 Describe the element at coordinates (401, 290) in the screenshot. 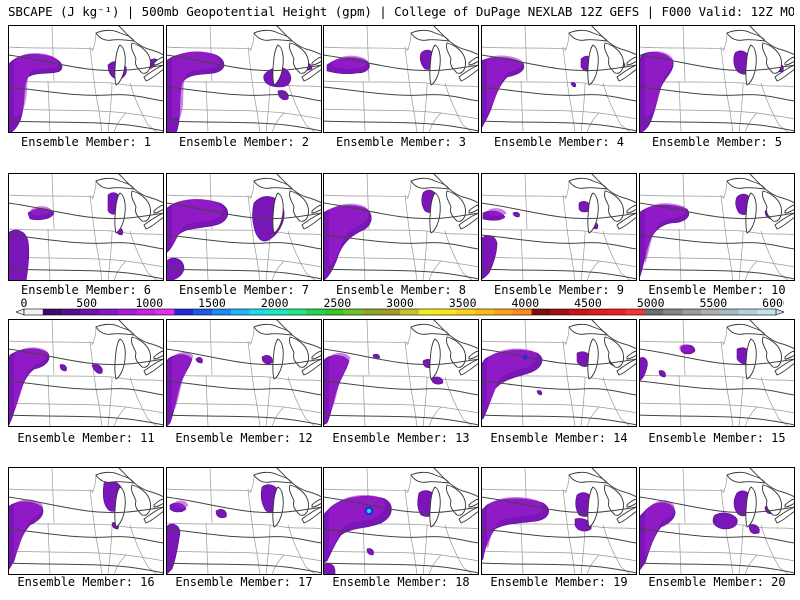

I see `member-label-8: Ensemble Member: 8` at that location.